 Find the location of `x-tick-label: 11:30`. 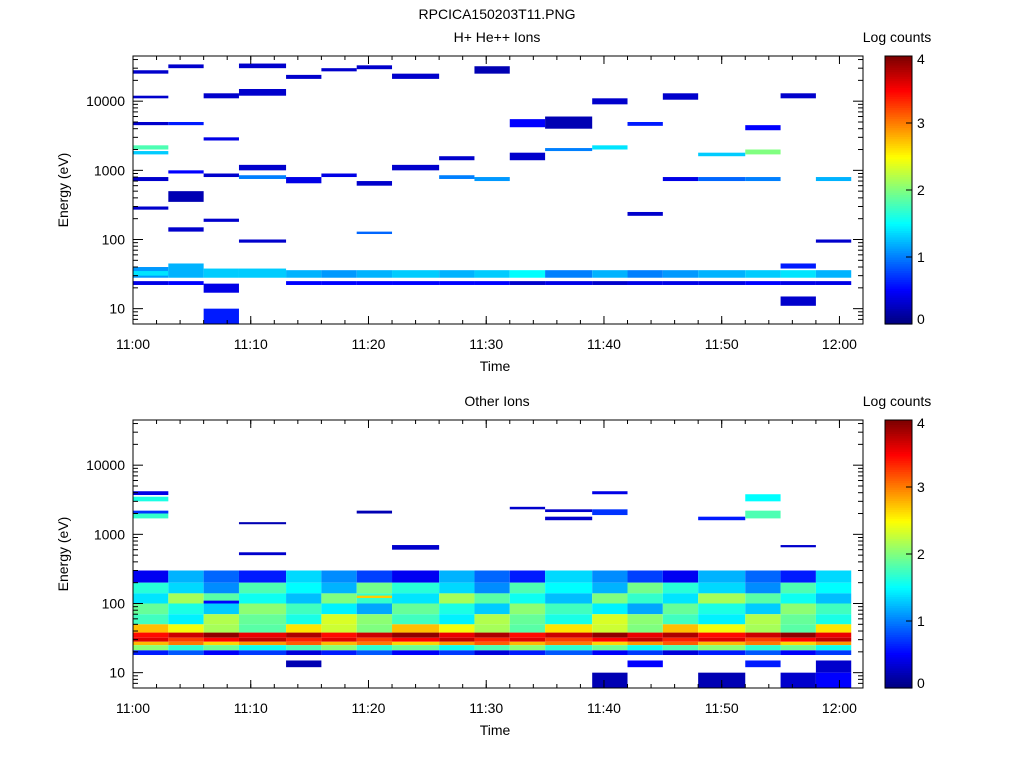

x-tick-label: 11:30 is located at coordinates (486, 344).